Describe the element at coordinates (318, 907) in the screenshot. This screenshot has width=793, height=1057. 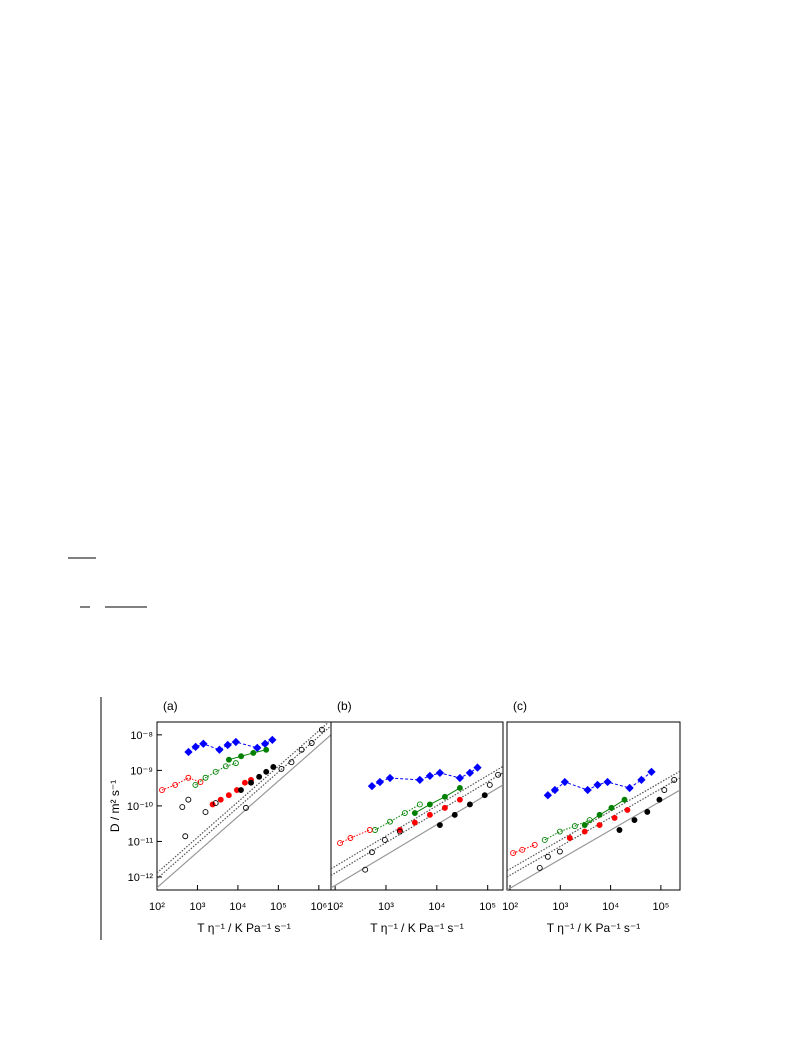
I see `x-tick-label: 10⁶` at that location.